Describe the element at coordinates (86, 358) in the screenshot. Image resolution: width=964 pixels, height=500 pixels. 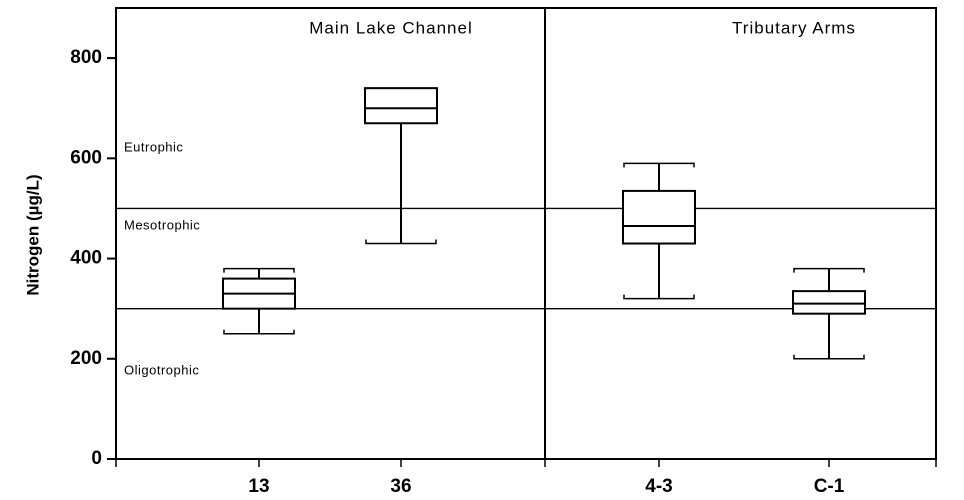
I see `y-tick-label: 200` at that location.